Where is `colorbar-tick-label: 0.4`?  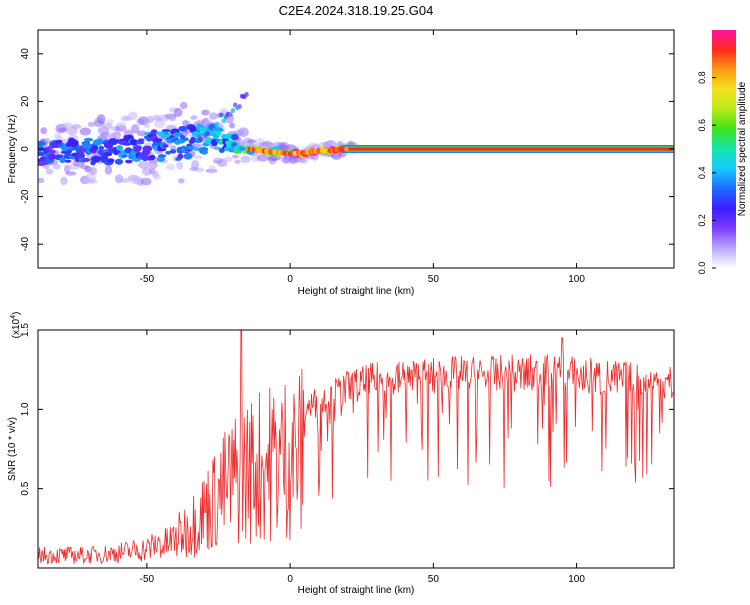 colorbar-tick-label: 0.4 is located at coordinates (702, 173).